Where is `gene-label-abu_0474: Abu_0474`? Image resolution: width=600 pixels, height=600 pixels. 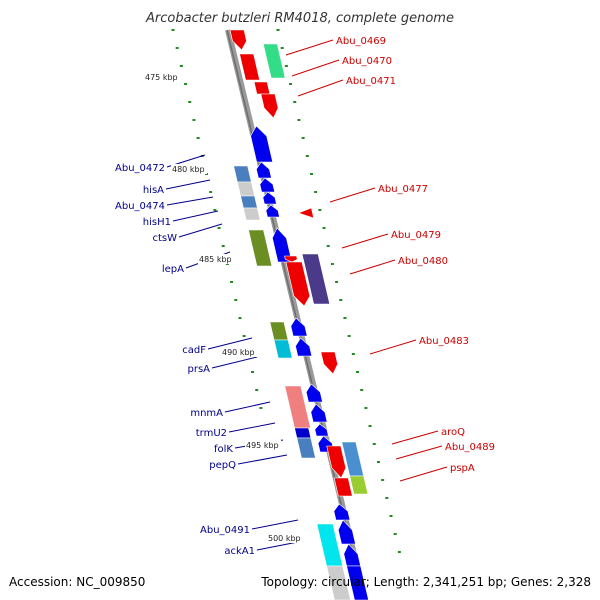 gene-label-abu_0474: Abu_0474 is located at coordinates (140, 206).